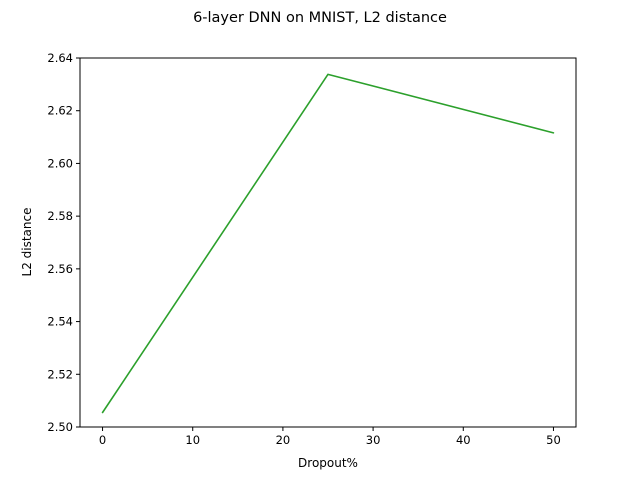  I want to click on y-tick-label: 2.54, so click(60, 322).